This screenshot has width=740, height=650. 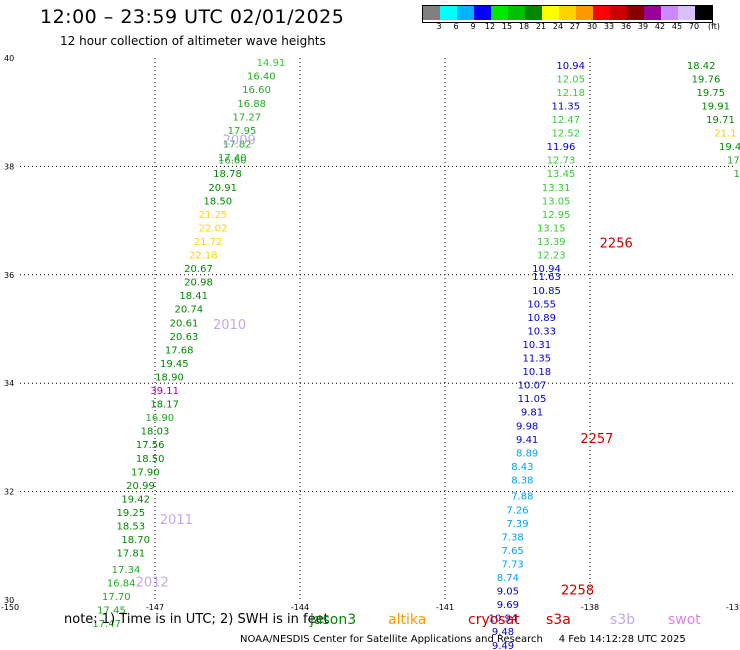 I want to click on wave-height-label: 17.68, so click(x=179, y=350).